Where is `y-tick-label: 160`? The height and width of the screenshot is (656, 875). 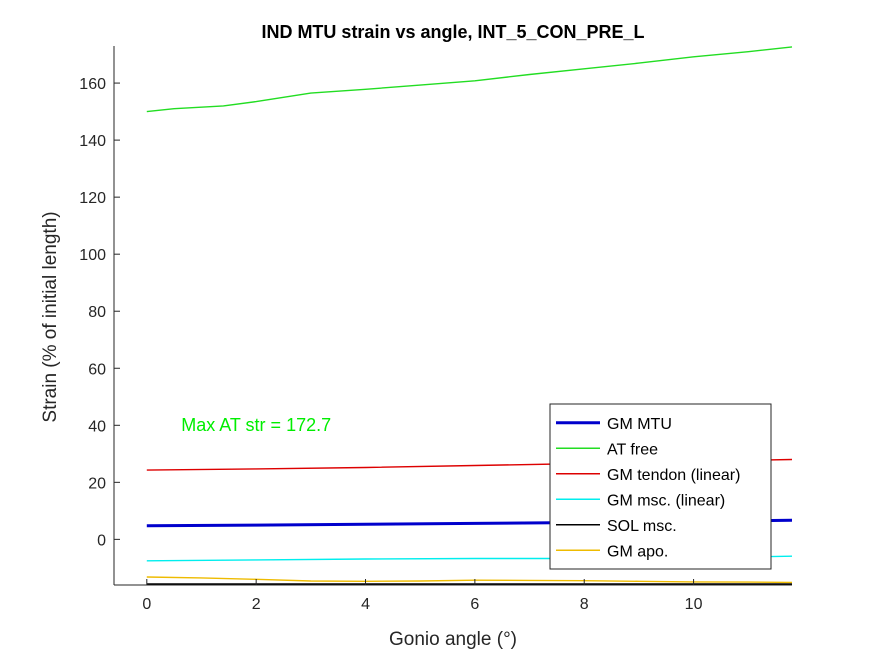
y-tick-label: 160 is located at coordinates (92, 84).